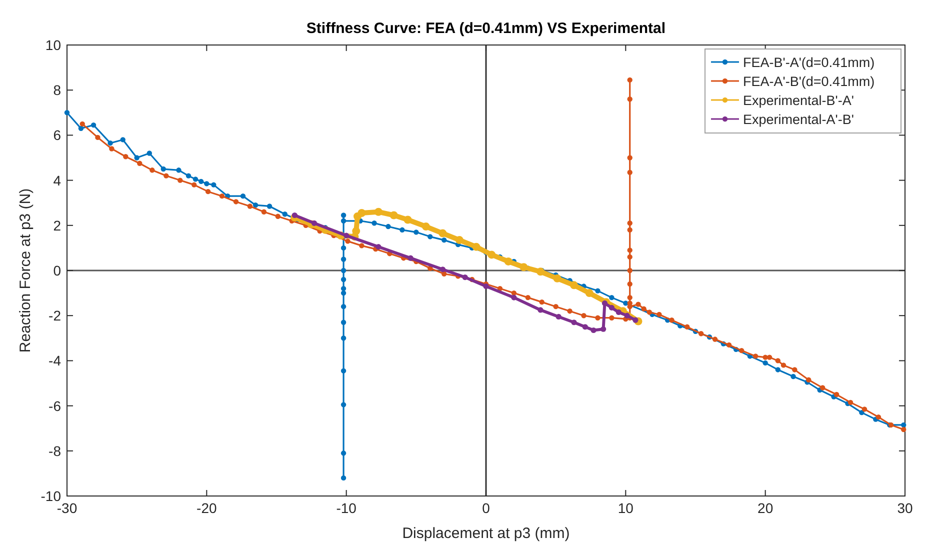  What do you see at coordinates (57, 180) in the screenshot?
I see `y-tick-label: 4` at bounding box center [57, 180].